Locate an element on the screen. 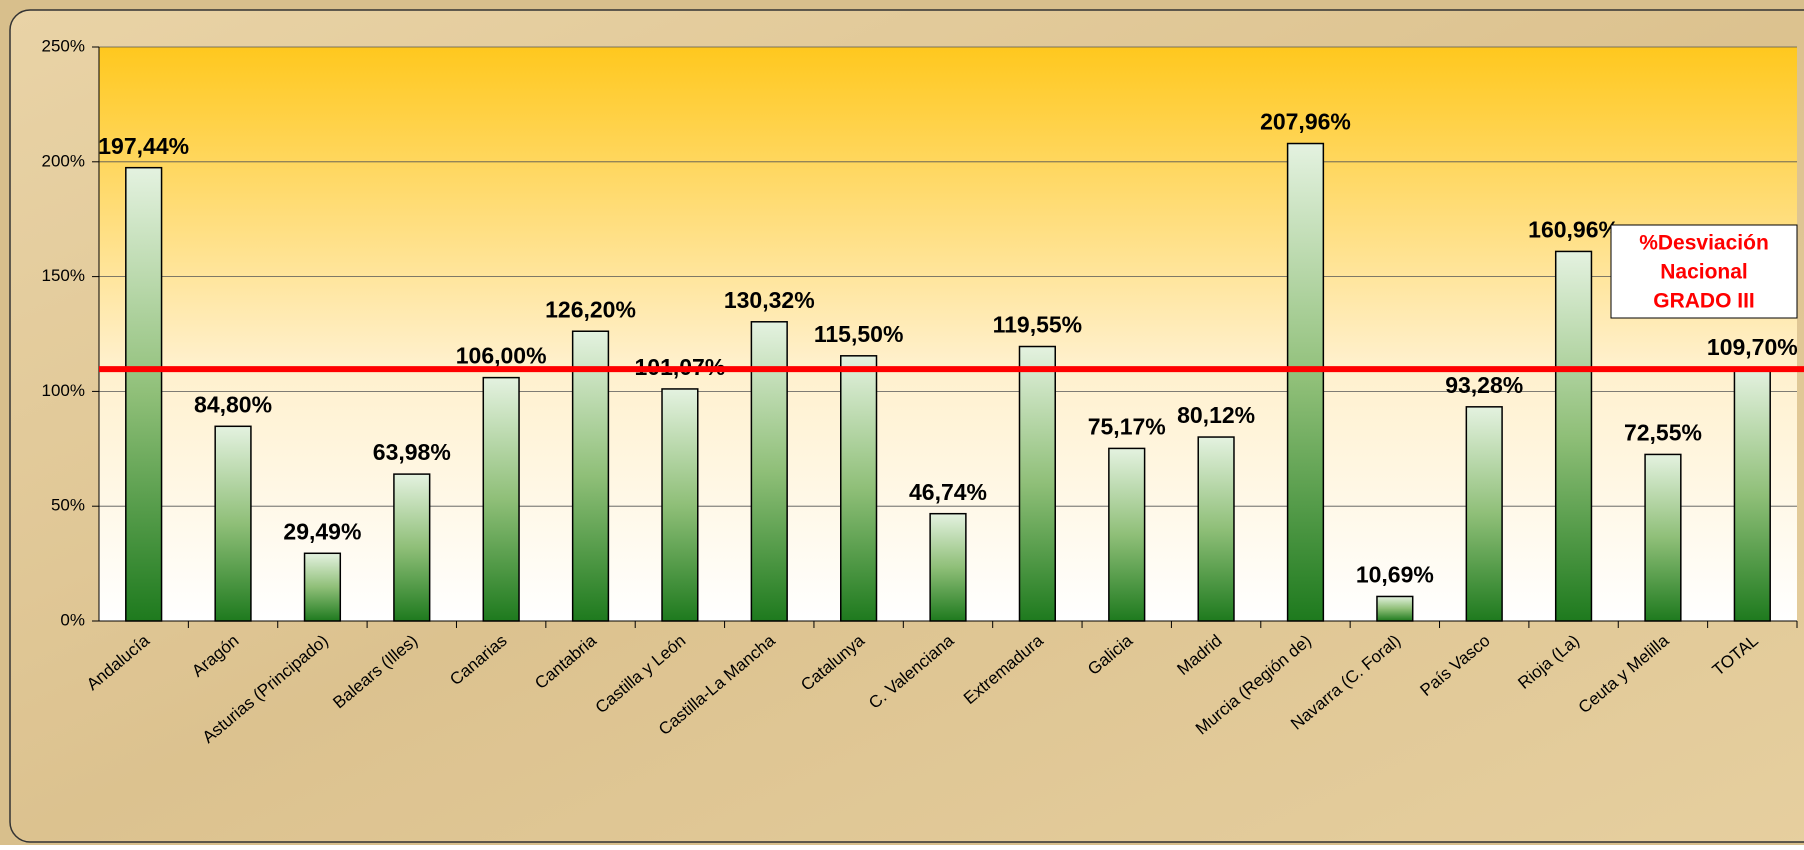  value-label: 130,32% is located at coordinates (769, 300).